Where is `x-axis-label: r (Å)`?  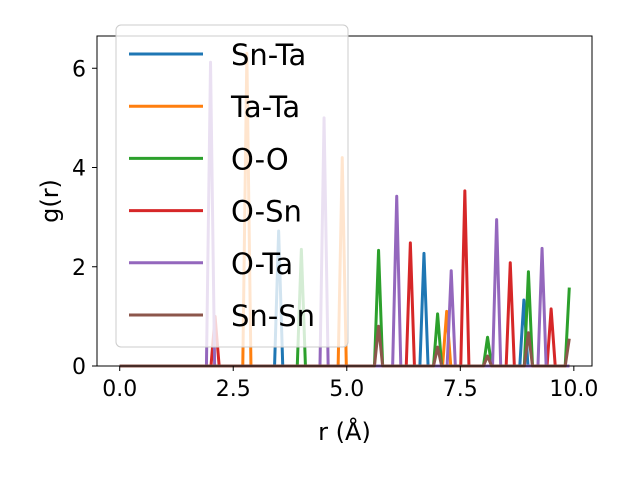
x-axis-label: r (Å) is located at coordinates (344, 431).